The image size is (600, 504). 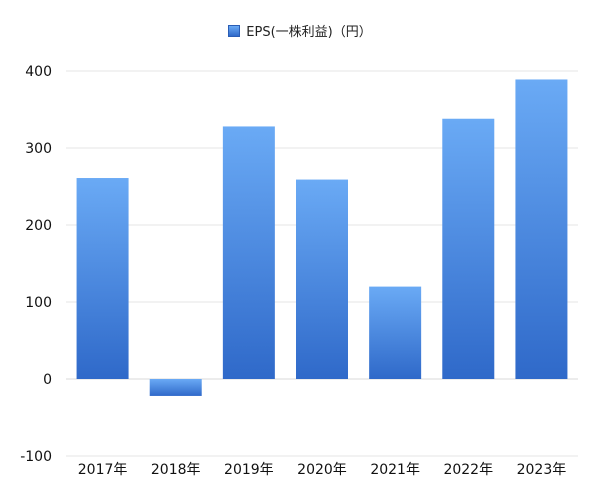 I want to click on legend-label: EPS(一株利益)（円）, so click(x=309, y=32).